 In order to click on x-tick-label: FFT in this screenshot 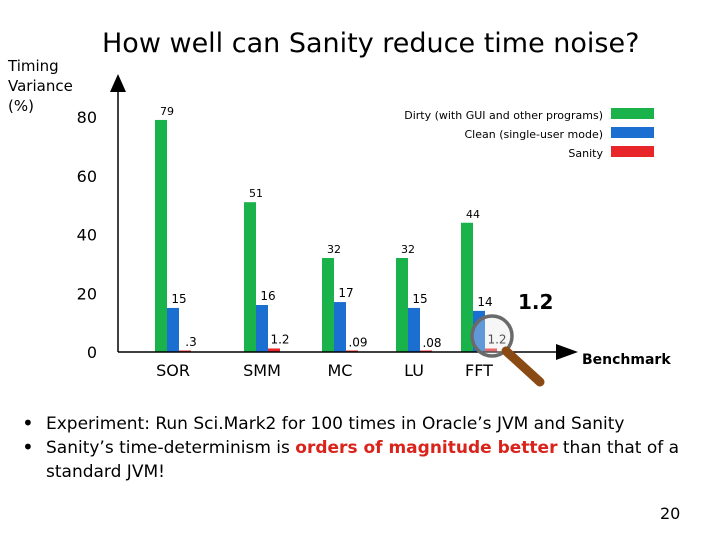, I will do `click(479, 370)`.